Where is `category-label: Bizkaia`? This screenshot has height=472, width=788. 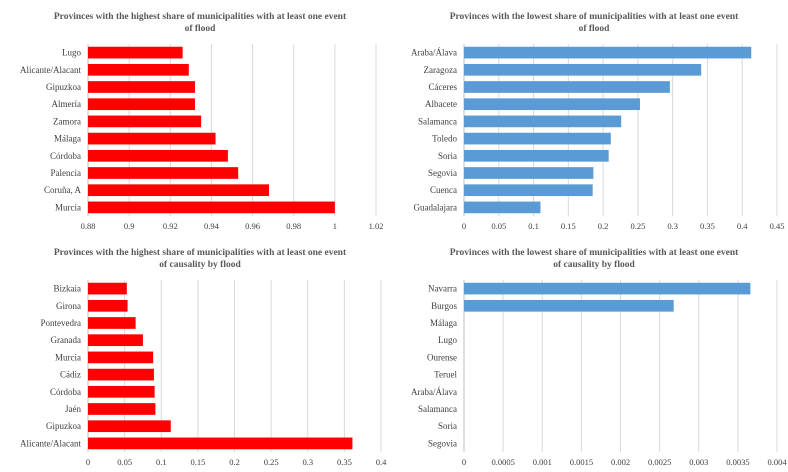 category-label: Bizkaia is located at coordinates (68, 289).